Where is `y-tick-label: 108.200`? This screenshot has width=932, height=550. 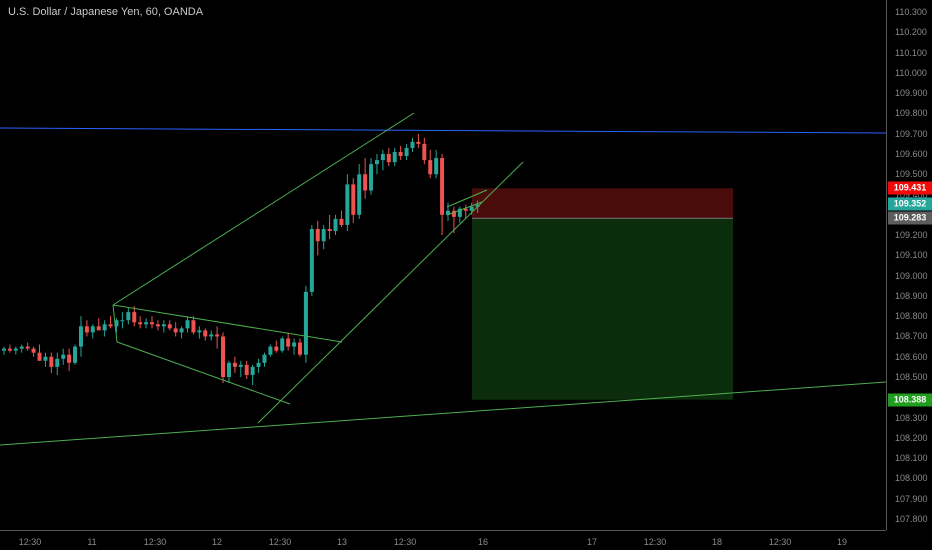
y-tick-label: 108.200 is located at coordinates (911, 437).